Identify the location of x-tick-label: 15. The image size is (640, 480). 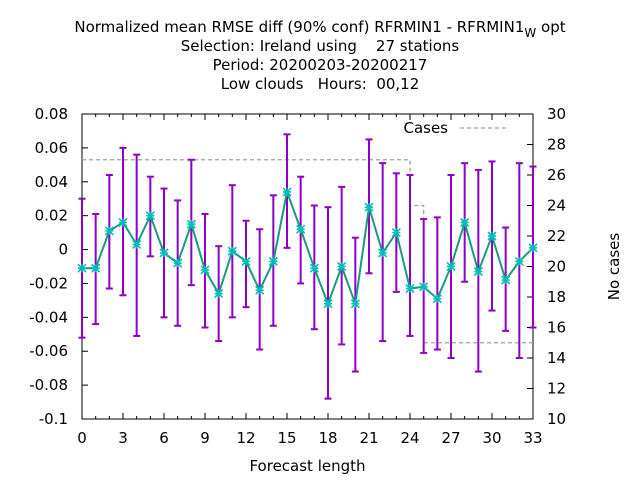
(286, 438).